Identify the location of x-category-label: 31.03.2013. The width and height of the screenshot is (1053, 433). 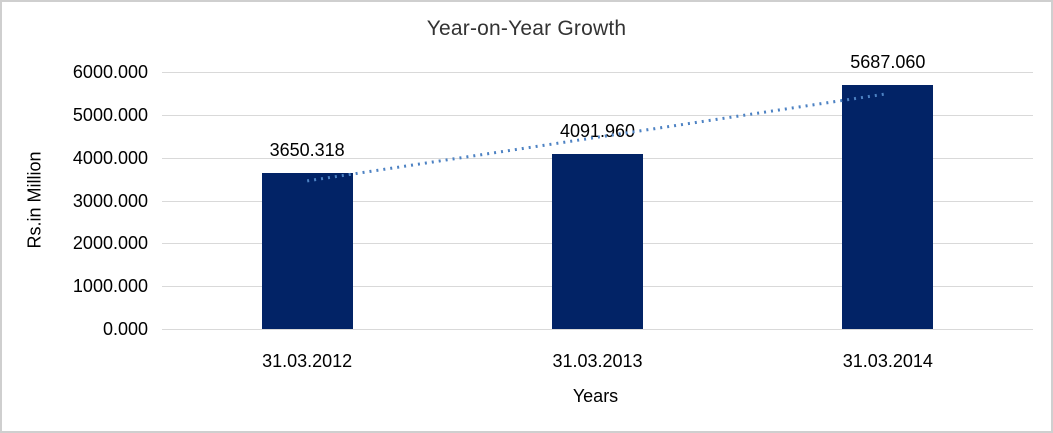
(597, 361).